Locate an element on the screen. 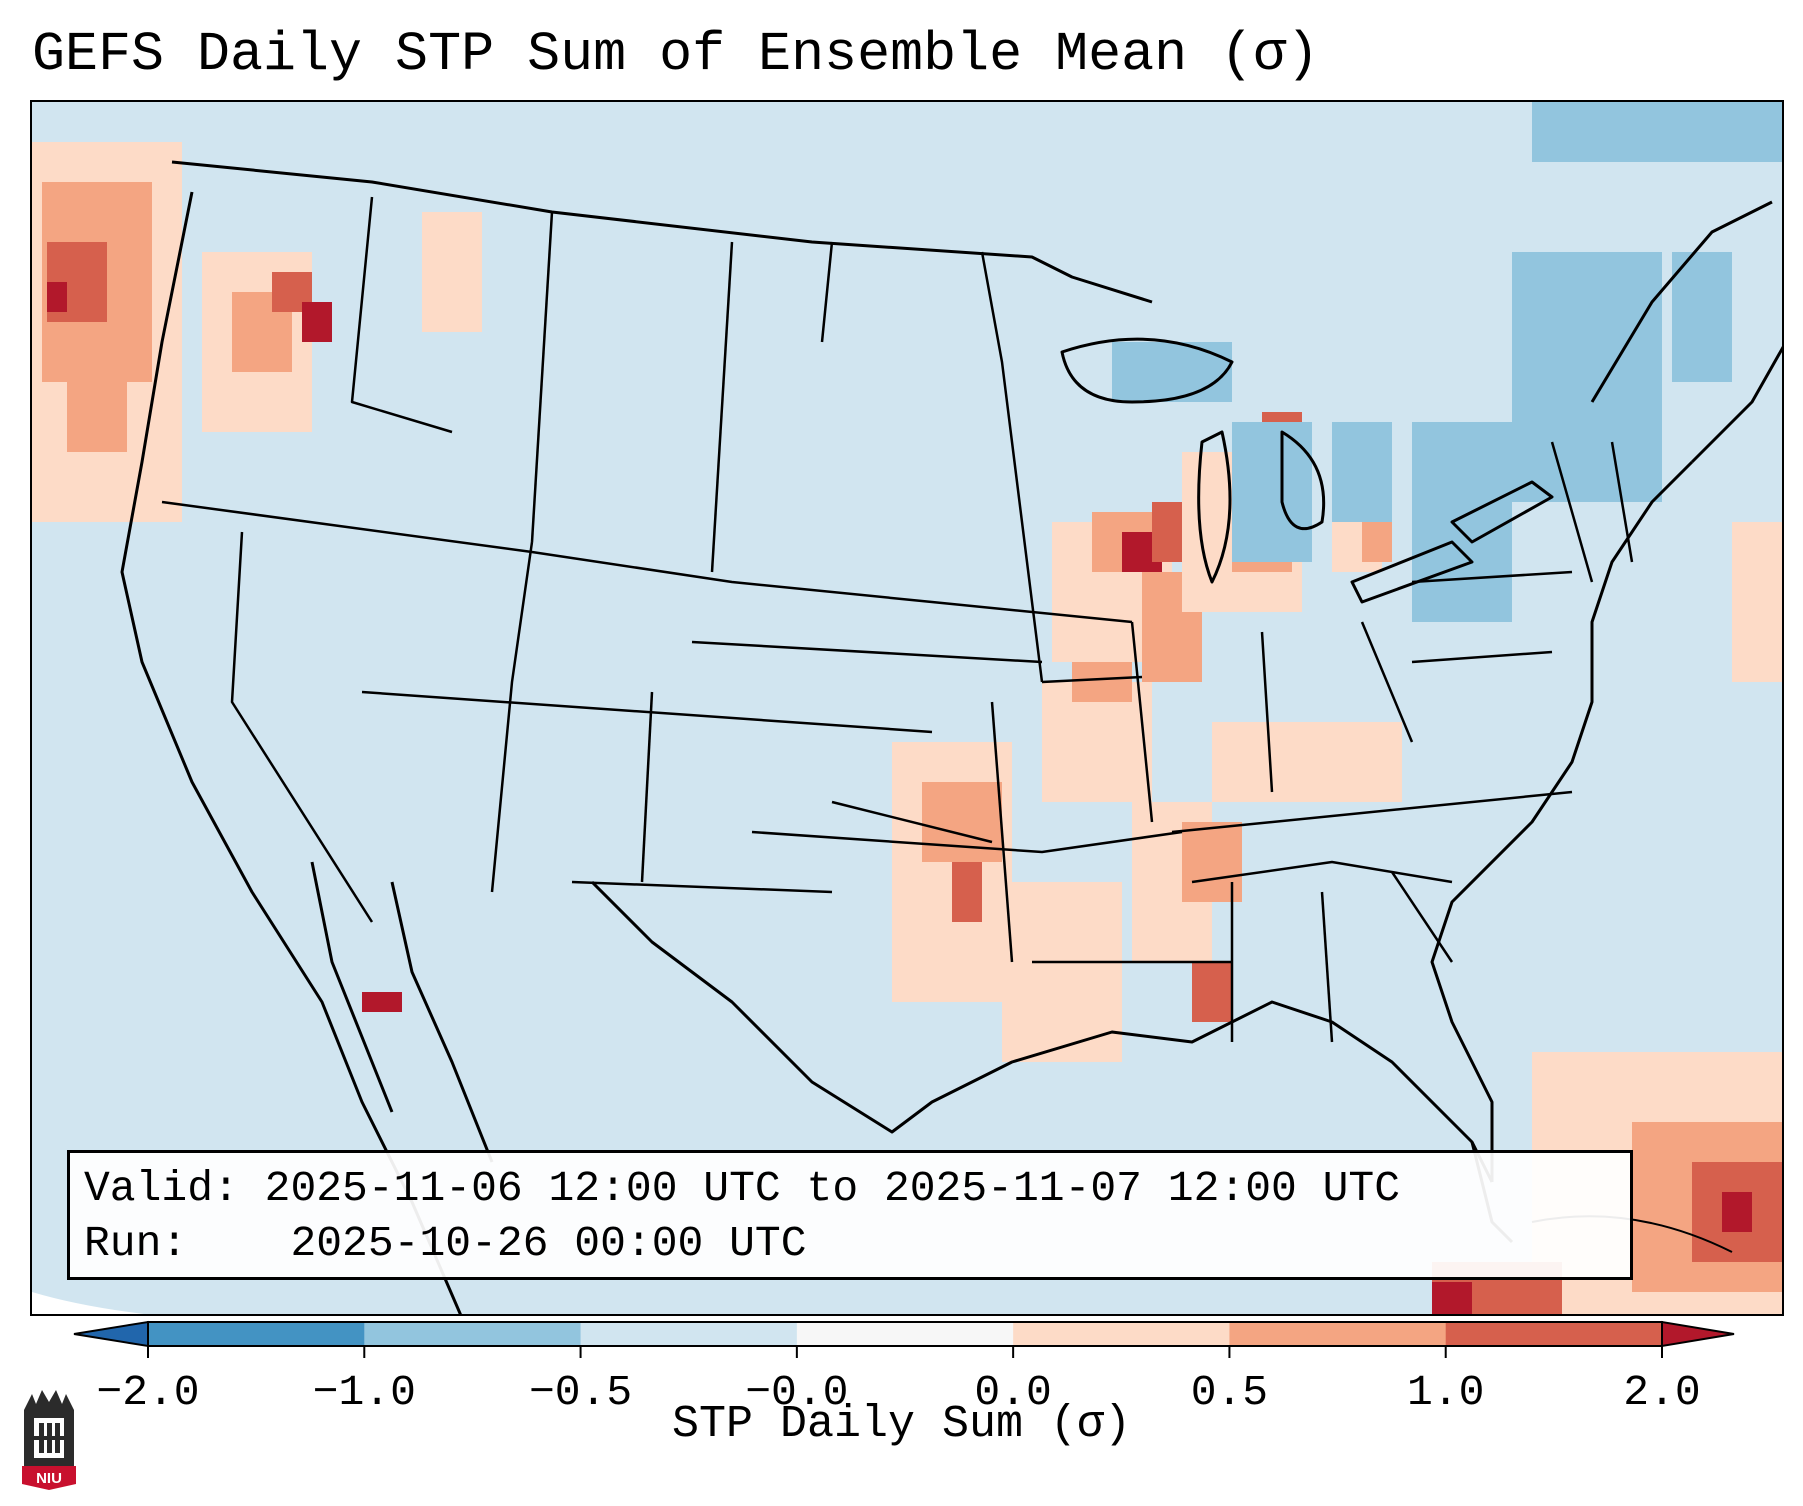  colorbar-bins is located at coordinates (905, 1334).